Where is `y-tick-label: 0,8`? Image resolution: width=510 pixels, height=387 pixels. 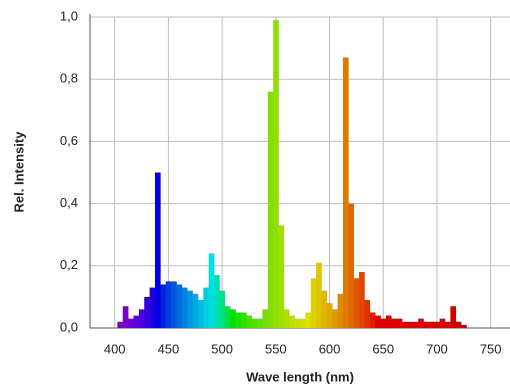 y-tick-label: 0,8 is located at coordinates (69, 78).